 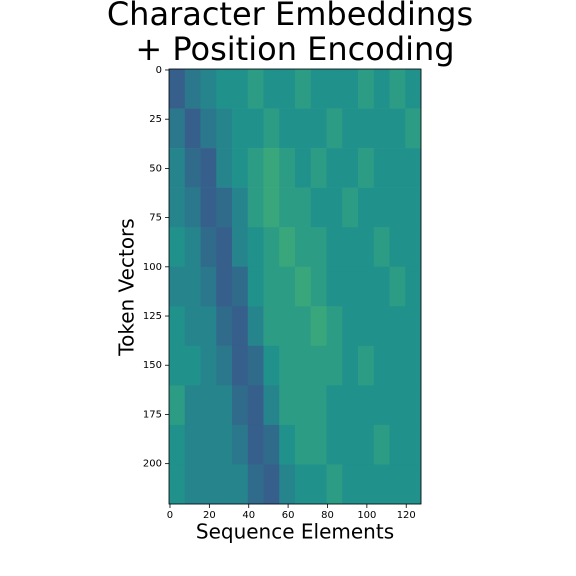 What do you see at coordinates (152, 414) in the screenshot?
I see `y-tick-label: 175` at bounding box center [152, 414].